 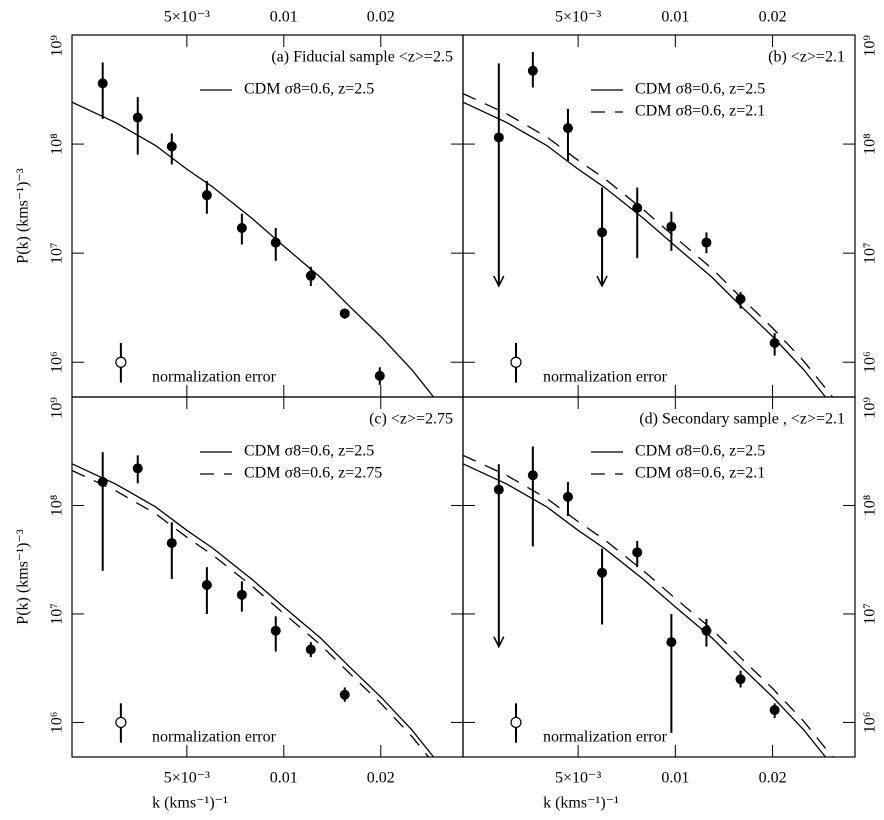 What do you see at coordinates (313, 473) in the screenshot?
I see `legend-label: CDM σ8=0.6, z=2.75` at bounding box center [313, 473].